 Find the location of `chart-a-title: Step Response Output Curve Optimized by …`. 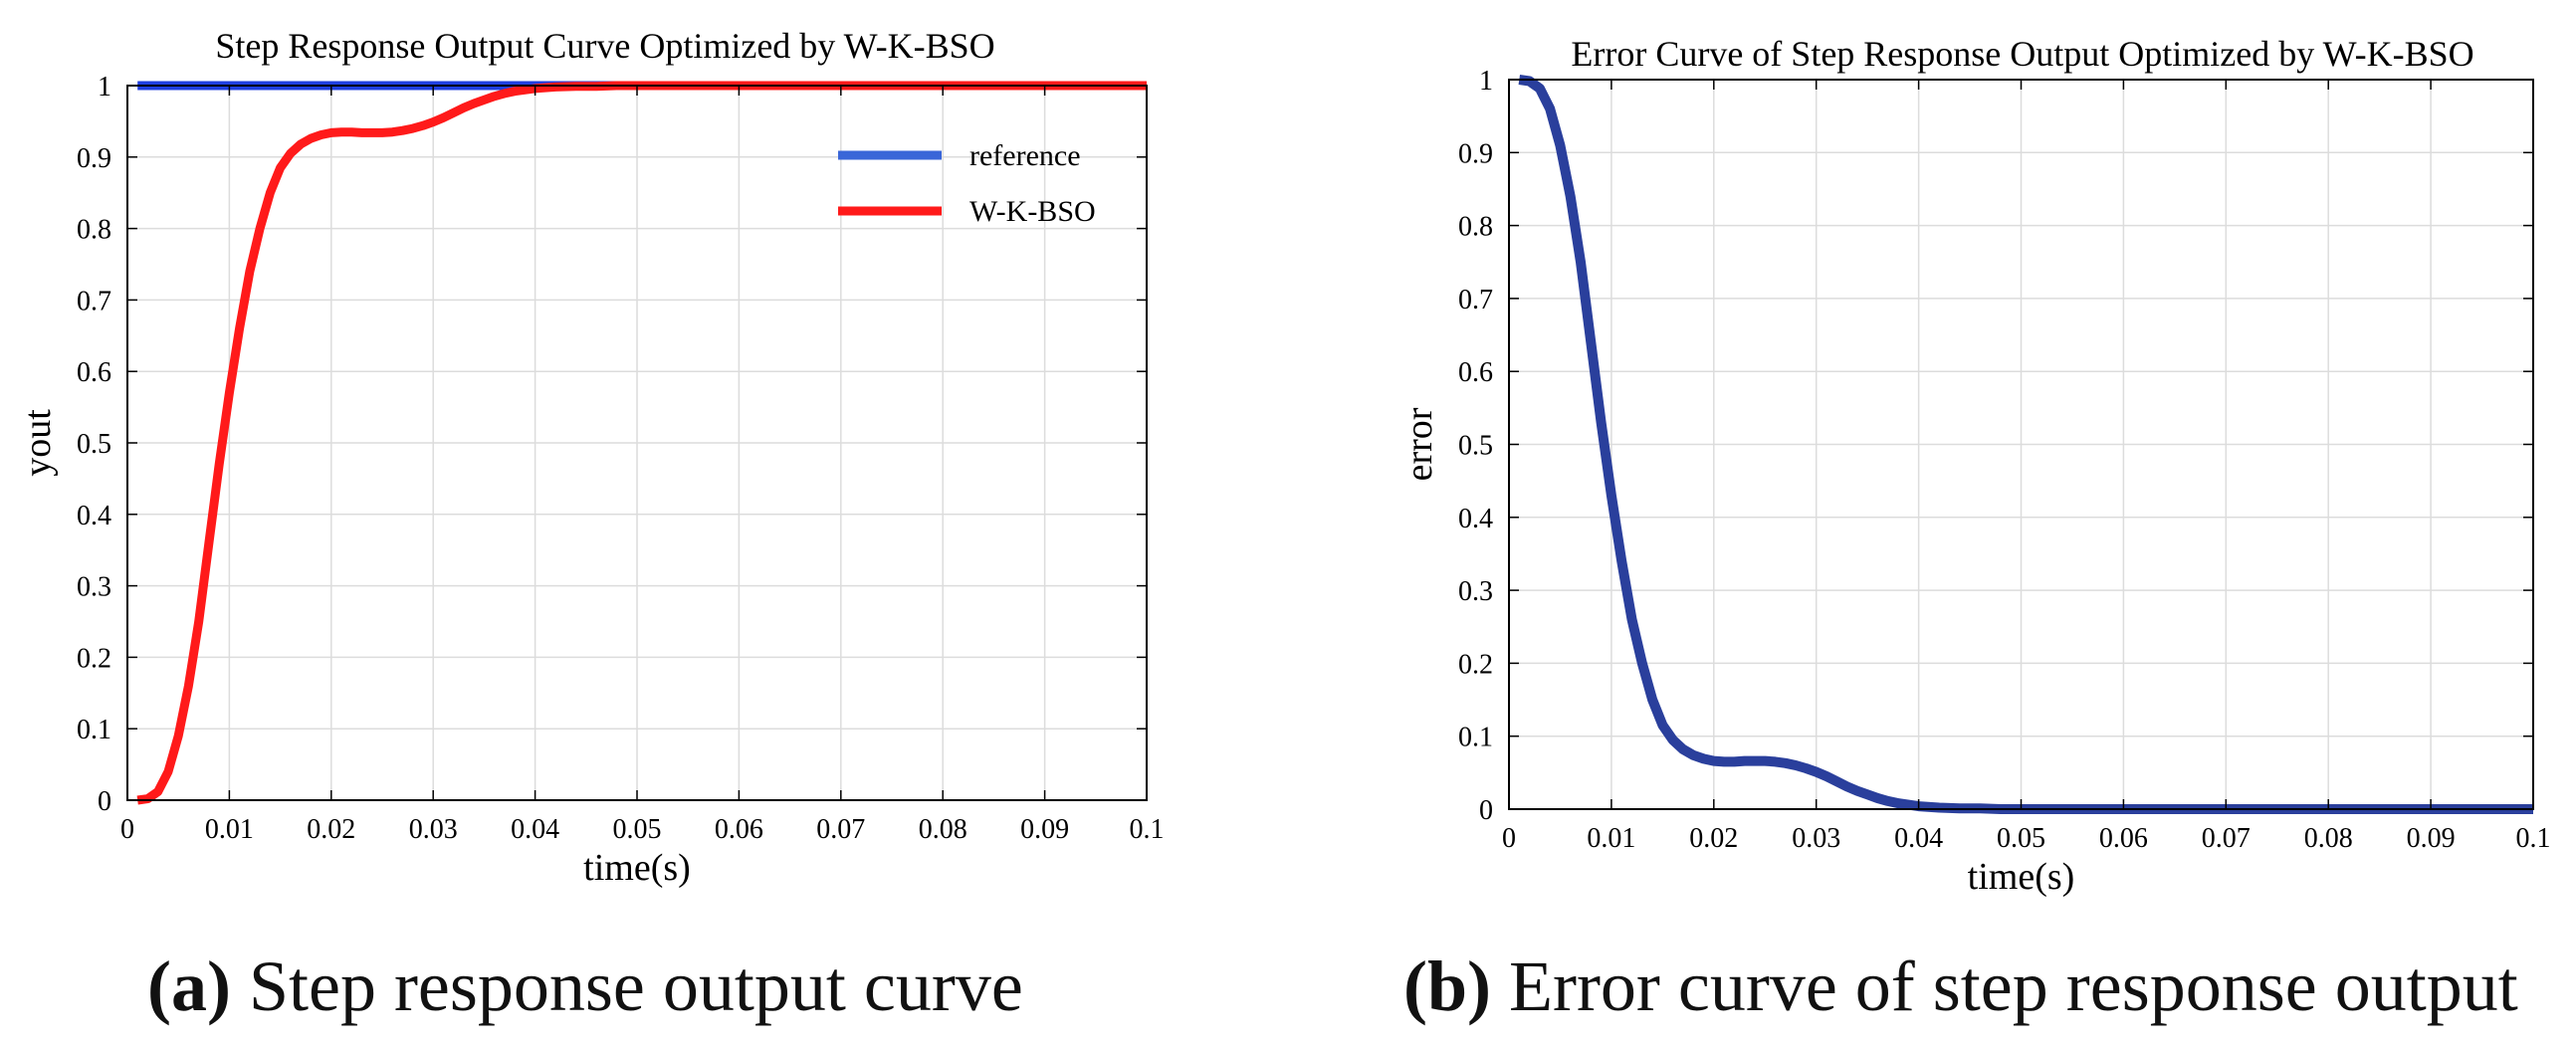

chart-a-title: Step Response Output Curve Optimized by … is located at coordinates (604, 46).